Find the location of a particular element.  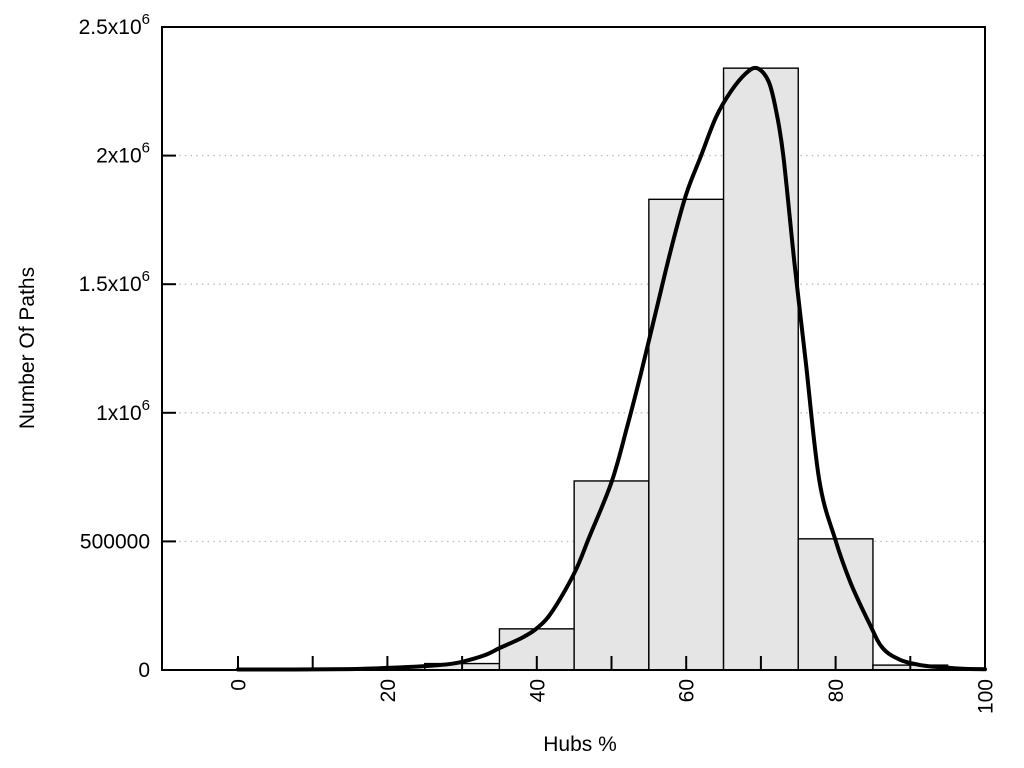

y-tick-label: 1x10⁶ is located at coordinates (123, 411).